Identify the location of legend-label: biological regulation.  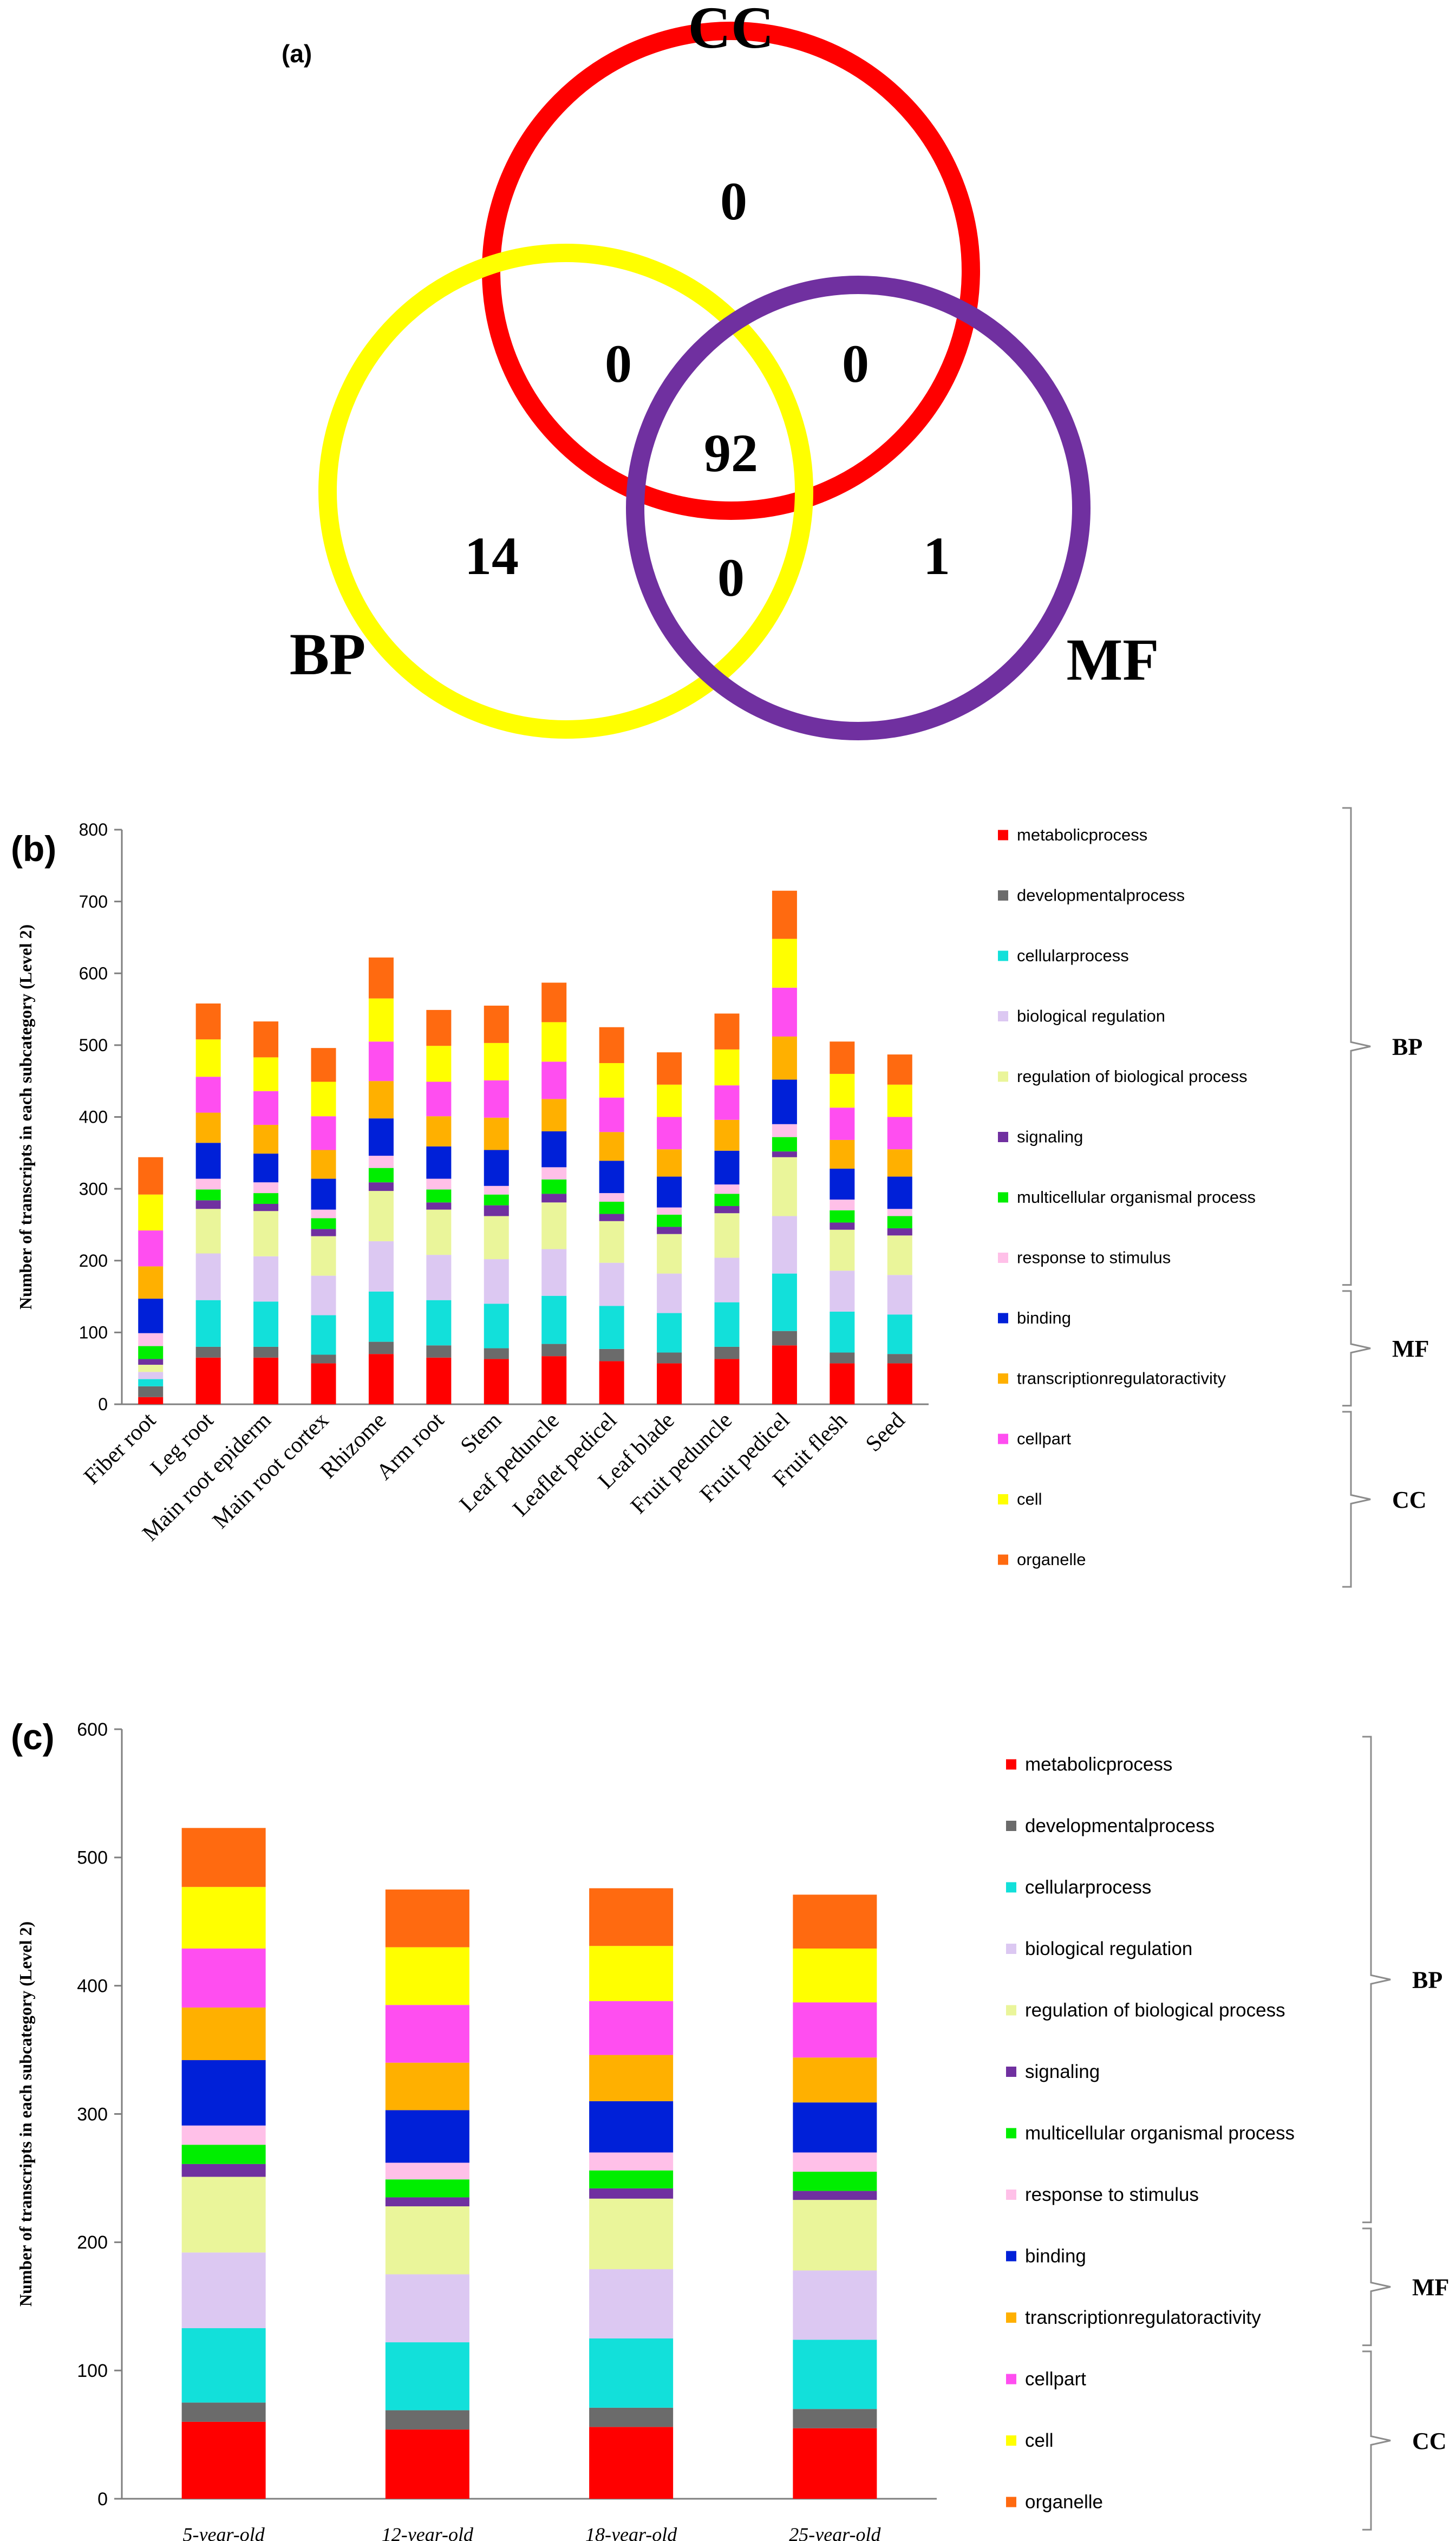
(1109, 1948).